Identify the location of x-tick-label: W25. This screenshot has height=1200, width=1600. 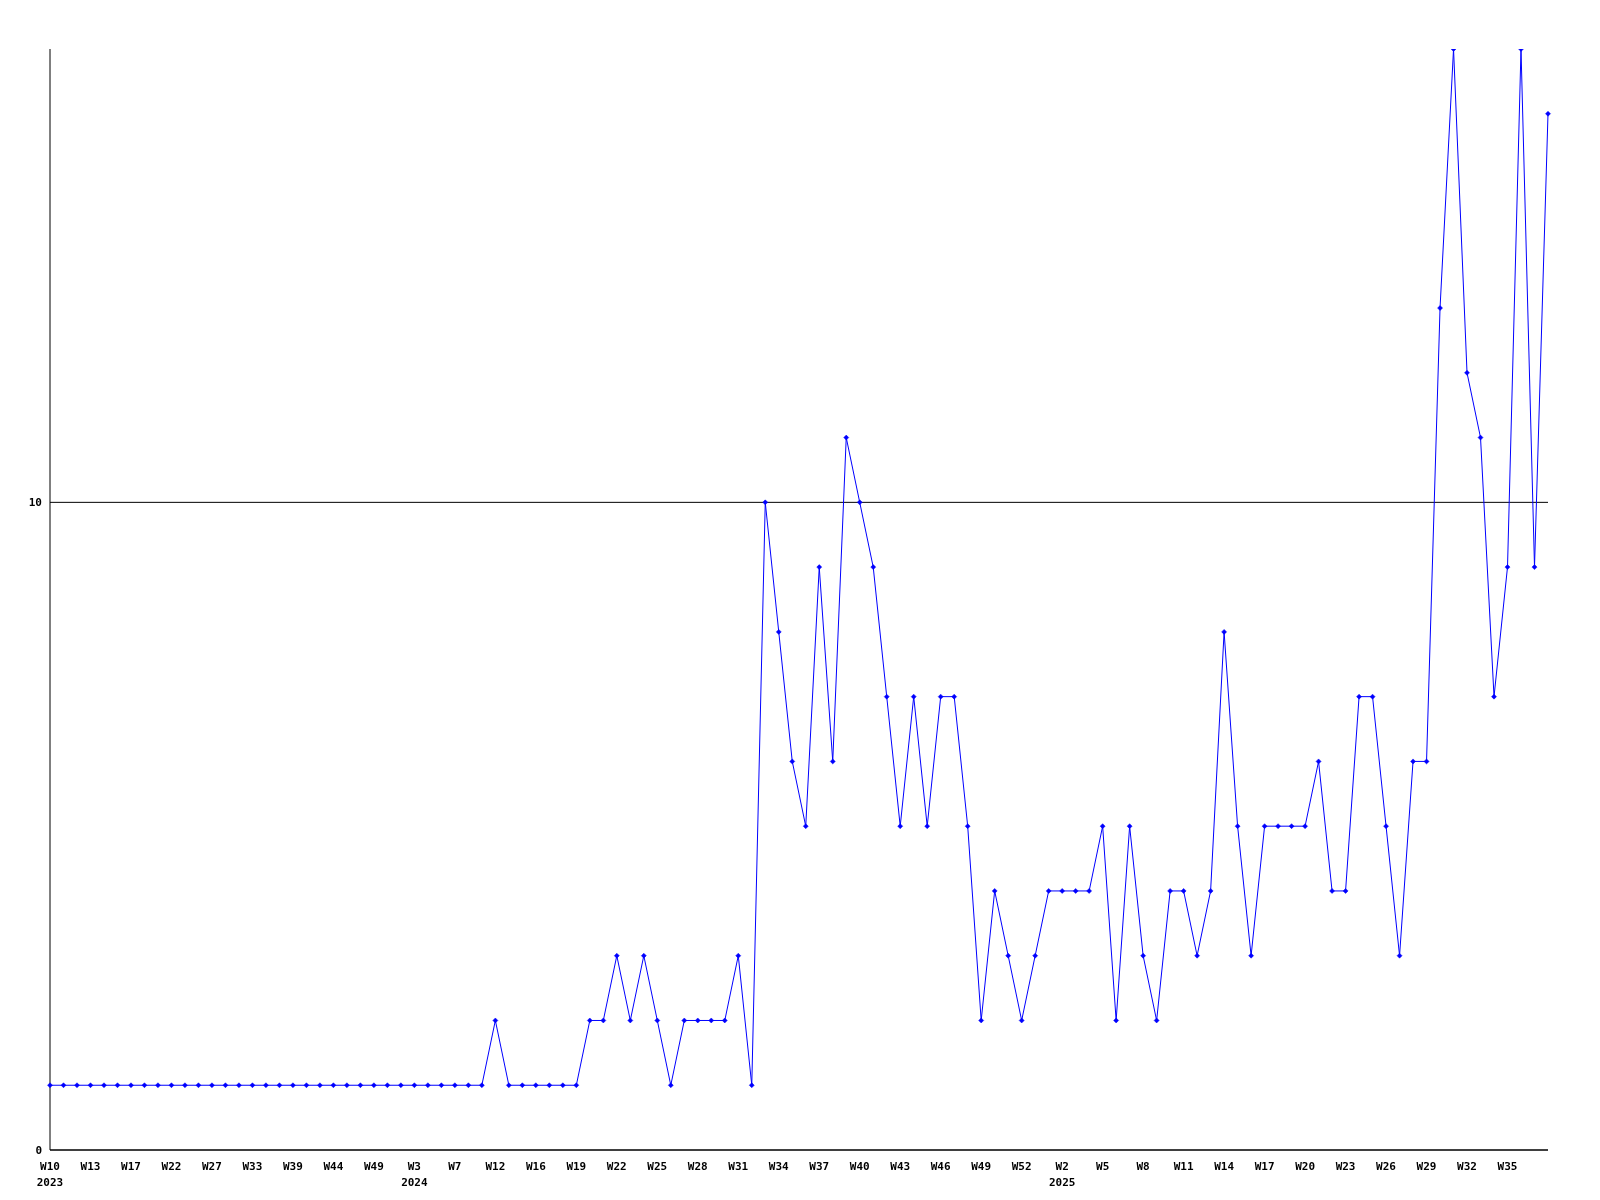
(657, 1166).